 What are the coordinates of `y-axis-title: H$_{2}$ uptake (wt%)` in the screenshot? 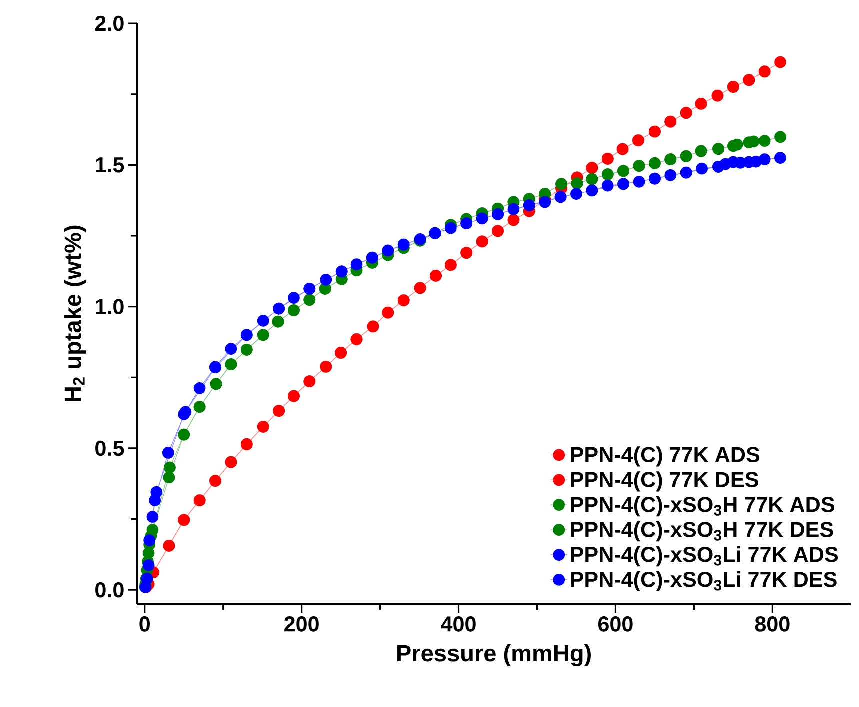 It's located at (75, 314).